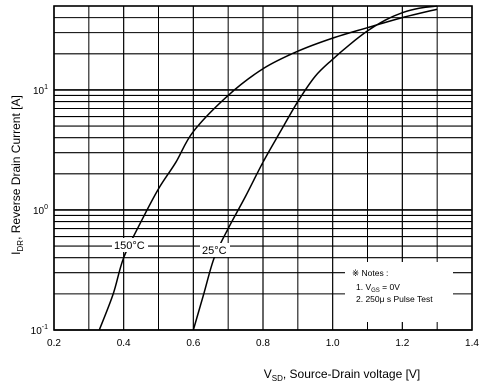 The image size is (493, 386). I want to click on y-axis-label-rest: , Reverse Drain Current [A], so click(16, 167).